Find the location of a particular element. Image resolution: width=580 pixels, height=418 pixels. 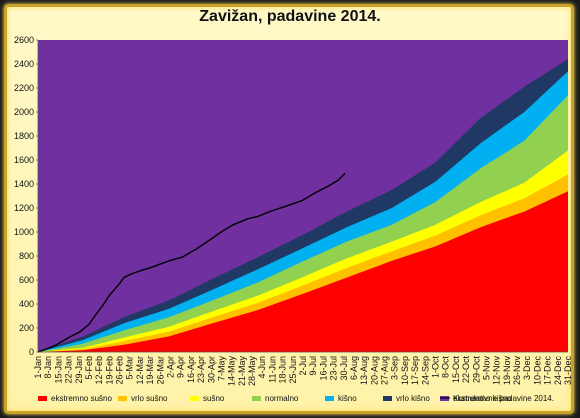

x-tick-label: 18-Jun is located at coordinates (283, 370).